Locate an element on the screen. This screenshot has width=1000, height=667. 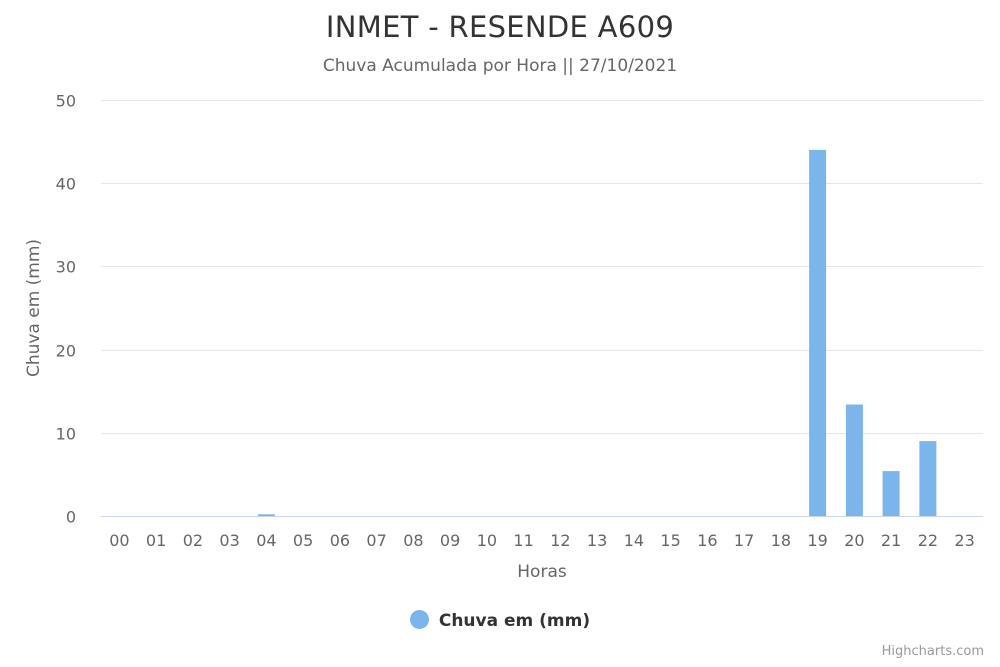
x-tick-label: 12 is located at coordinates (560, 540).